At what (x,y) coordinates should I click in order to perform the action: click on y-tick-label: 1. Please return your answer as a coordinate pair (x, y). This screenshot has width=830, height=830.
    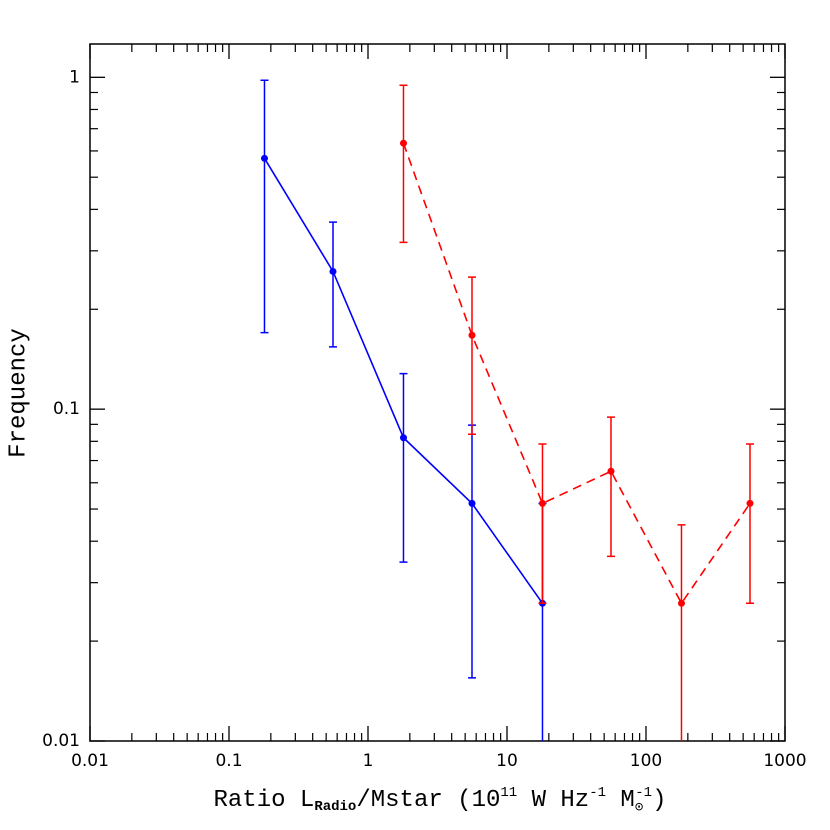
    Looking at the image, I should click on (74, 77).